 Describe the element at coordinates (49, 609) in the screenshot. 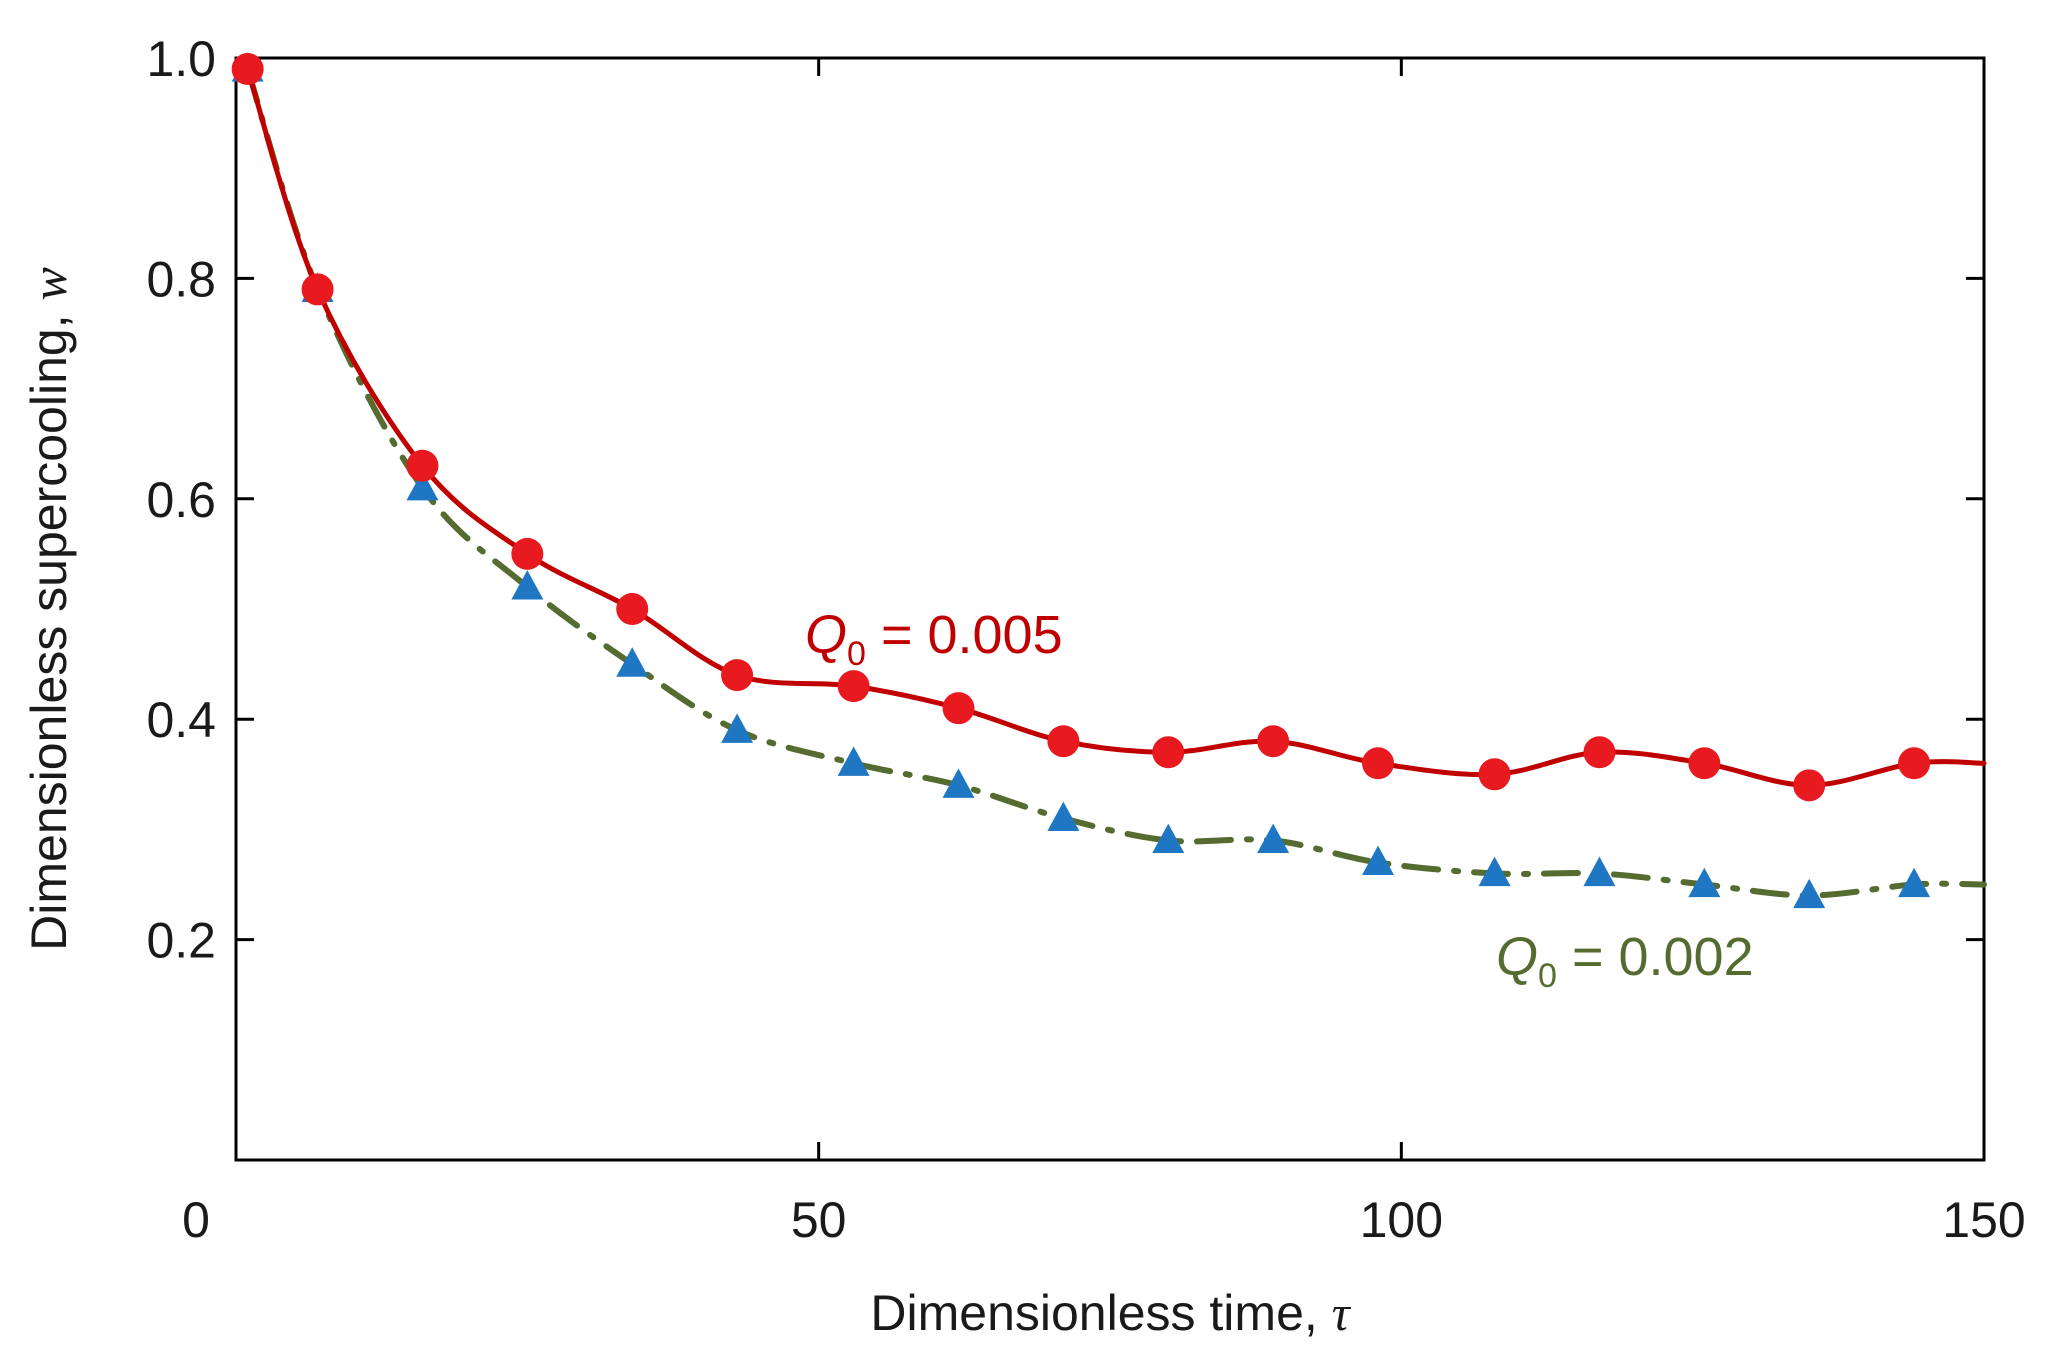

I see `y-axis-title: Dimensionless supercooling, w` at that location.